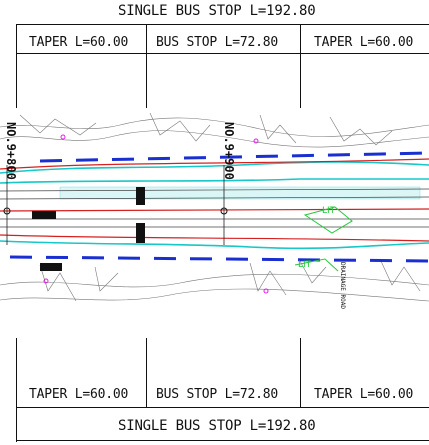 The width and height of the screenshot is (429, 445). What do you see at coordinates (364, 394) in the screenshot?
I see `bottom-segment-taper-2: TAPER L=60.00` at bounding box center [364, 394].